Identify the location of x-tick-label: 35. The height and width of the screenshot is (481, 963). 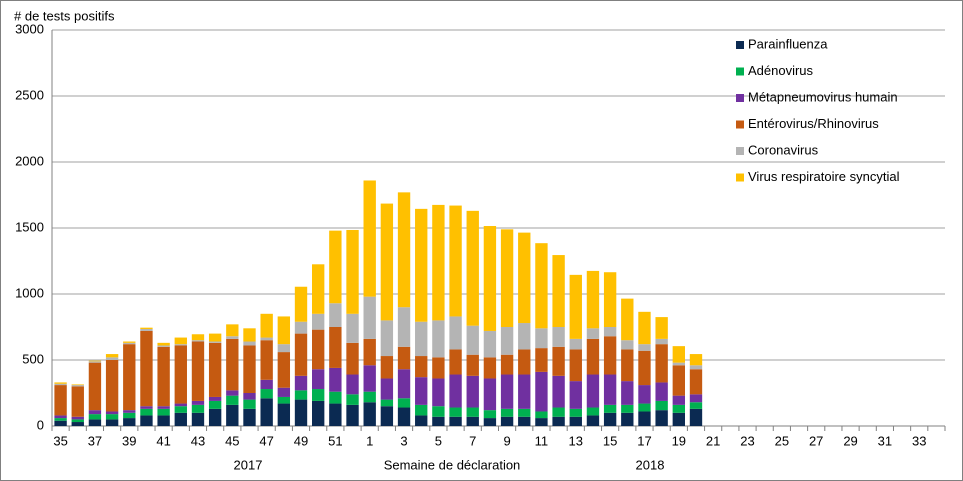
(60, 440).